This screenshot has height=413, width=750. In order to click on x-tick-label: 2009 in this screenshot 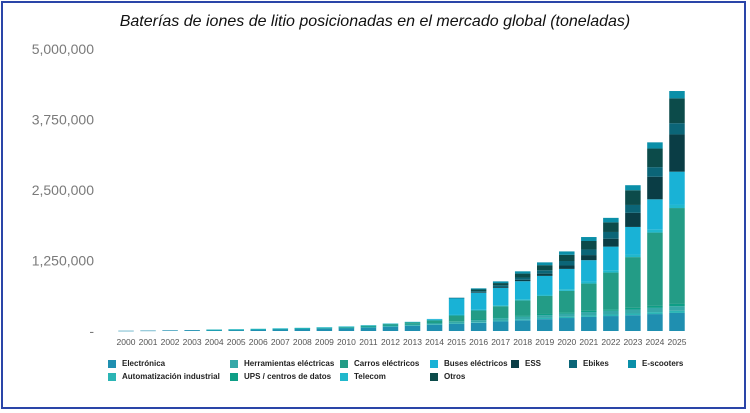, I will do `click(324, 342)`.